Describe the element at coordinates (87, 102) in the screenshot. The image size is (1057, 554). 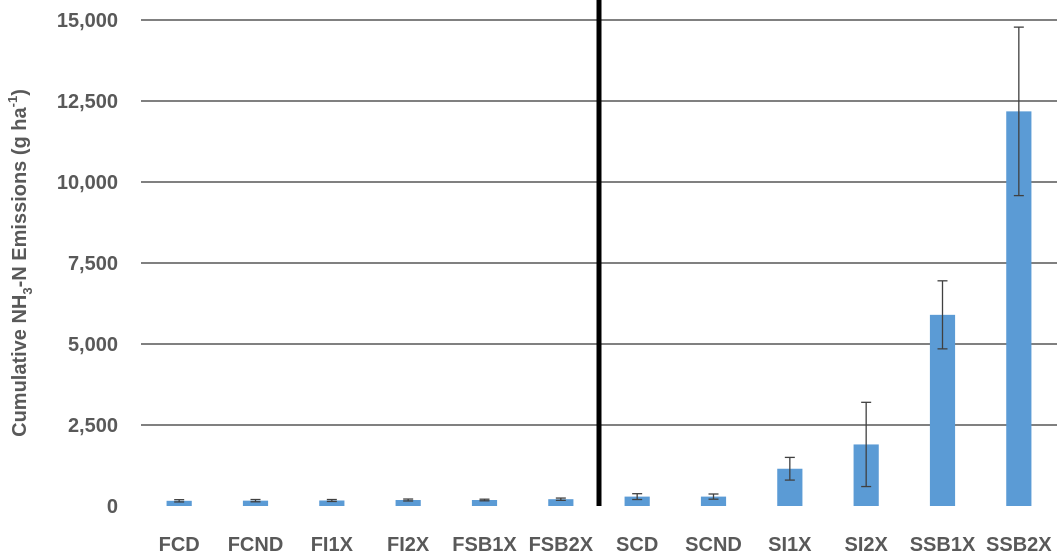
I see `y-tick-label: 12,500` at that location.